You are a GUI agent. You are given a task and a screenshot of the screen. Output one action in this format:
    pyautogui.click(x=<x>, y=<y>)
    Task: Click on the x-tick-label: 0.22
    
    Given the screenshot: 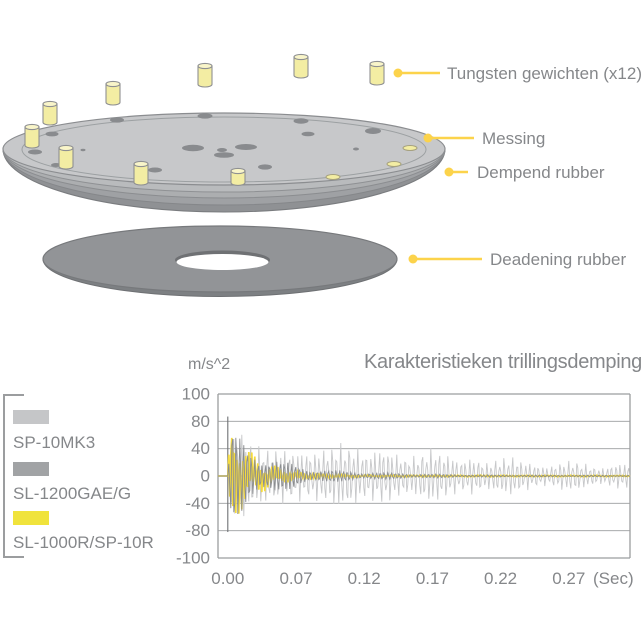 What is the action you would take?
    pyautogui.click(x=500, y=578)
    